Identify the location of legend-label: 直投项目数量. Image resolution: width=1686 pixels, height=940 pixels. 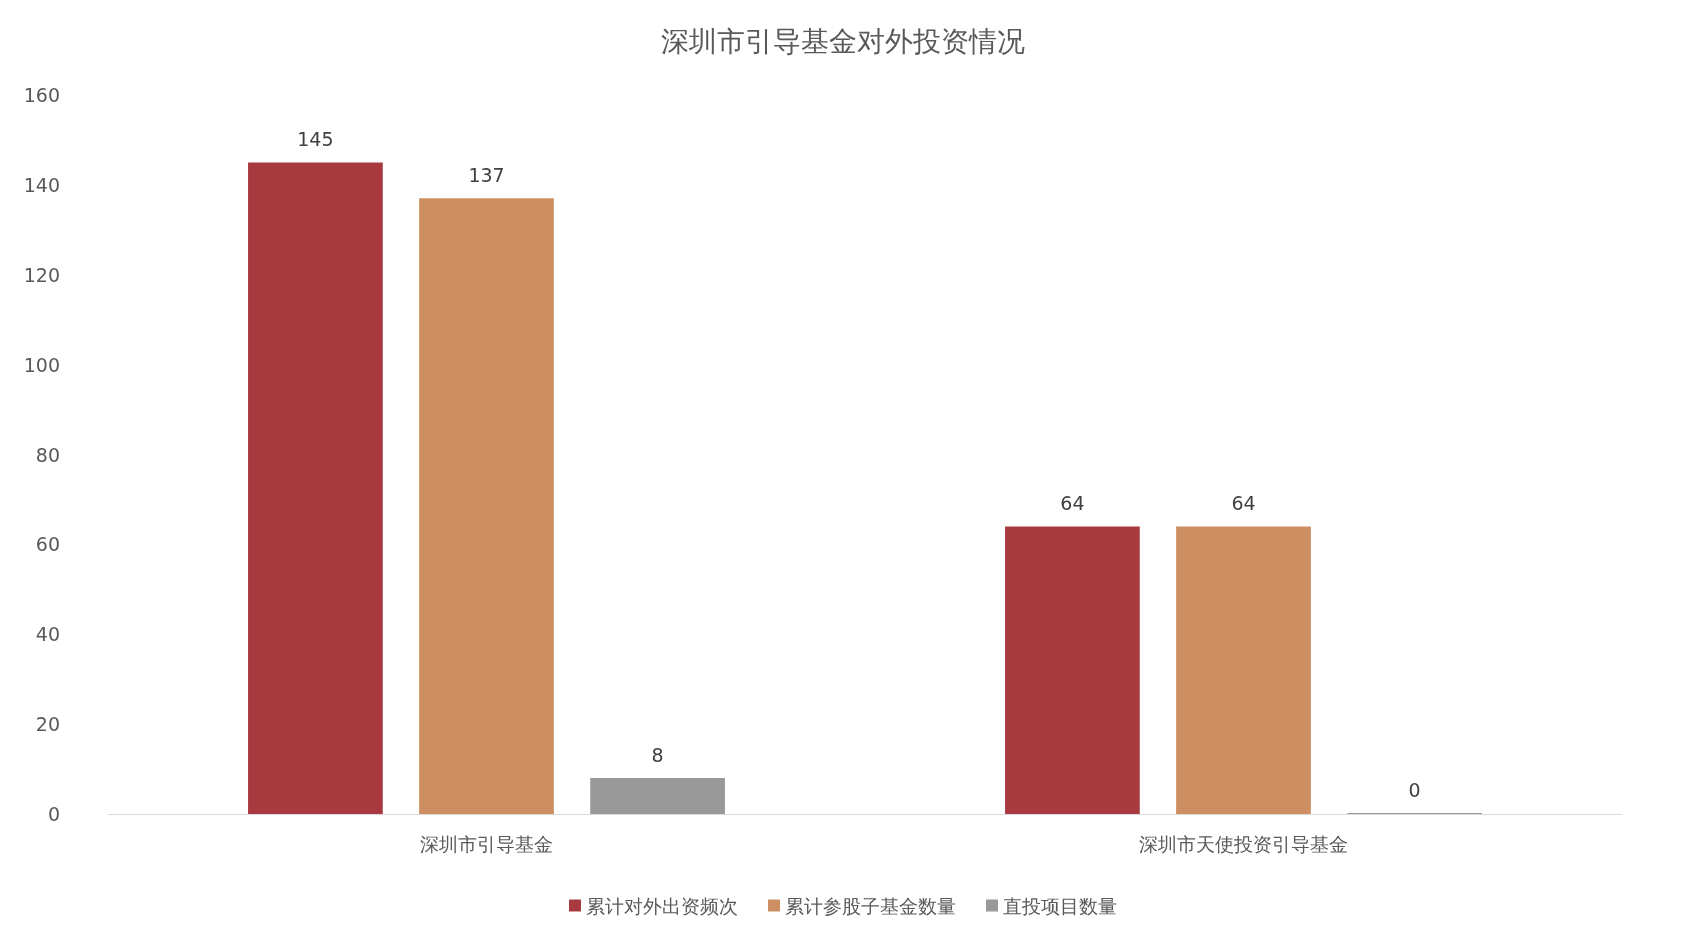
(1060, 905).